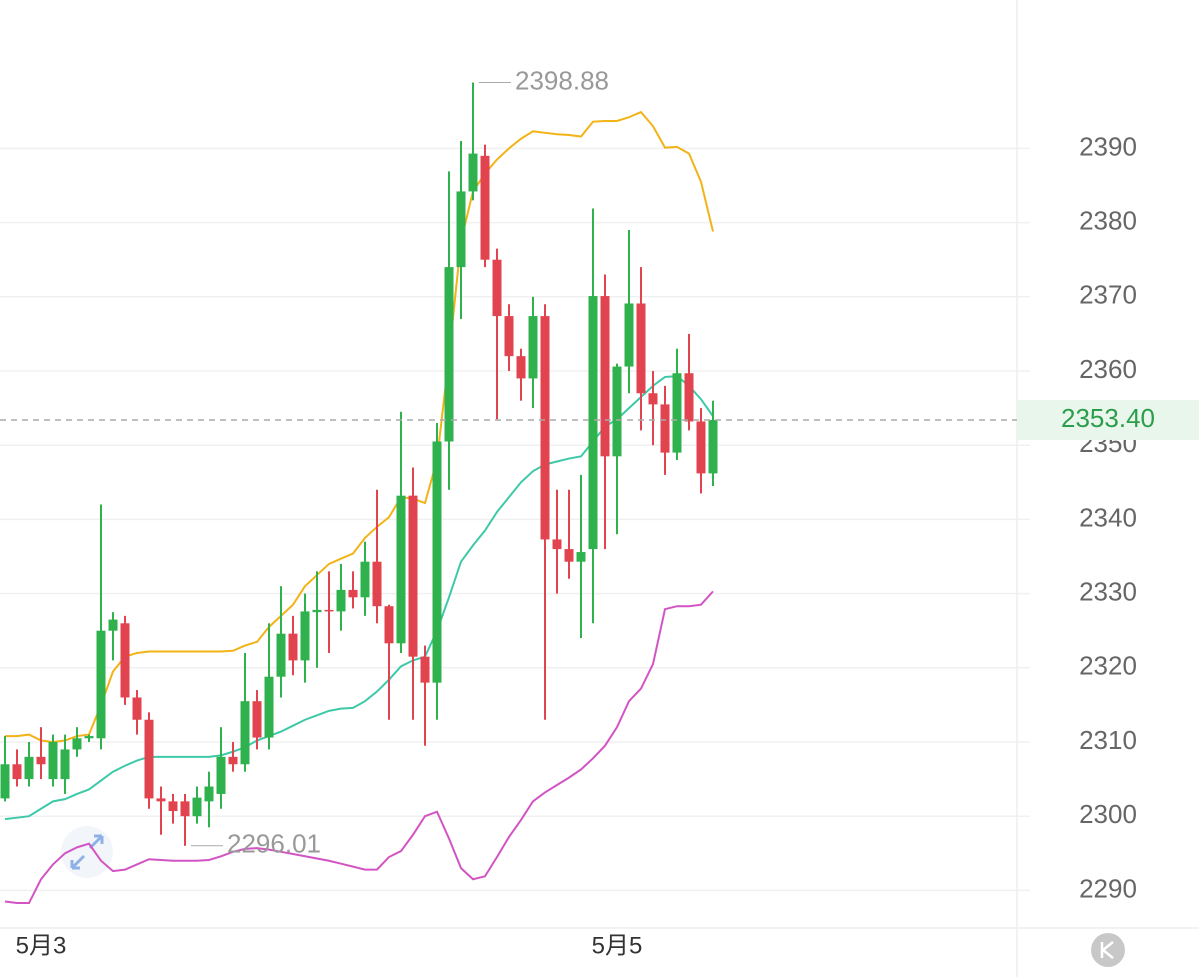  I want to click on y-tick-label: 2360, so click(1108, 369).